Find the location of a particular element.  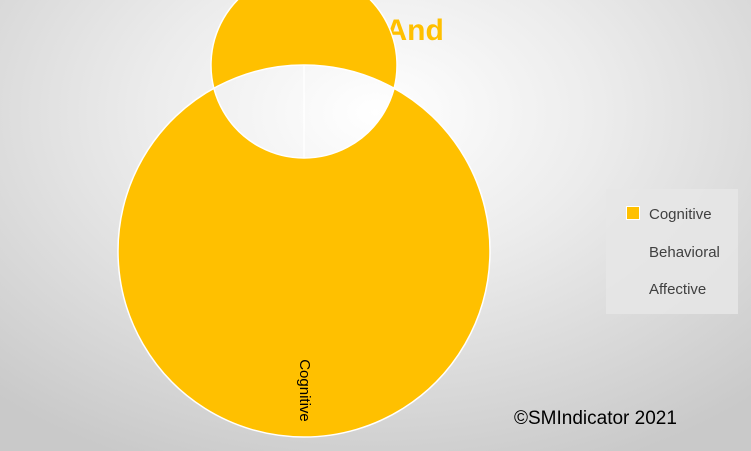

legend-swatch-affective is located at coordinates (633, 288).